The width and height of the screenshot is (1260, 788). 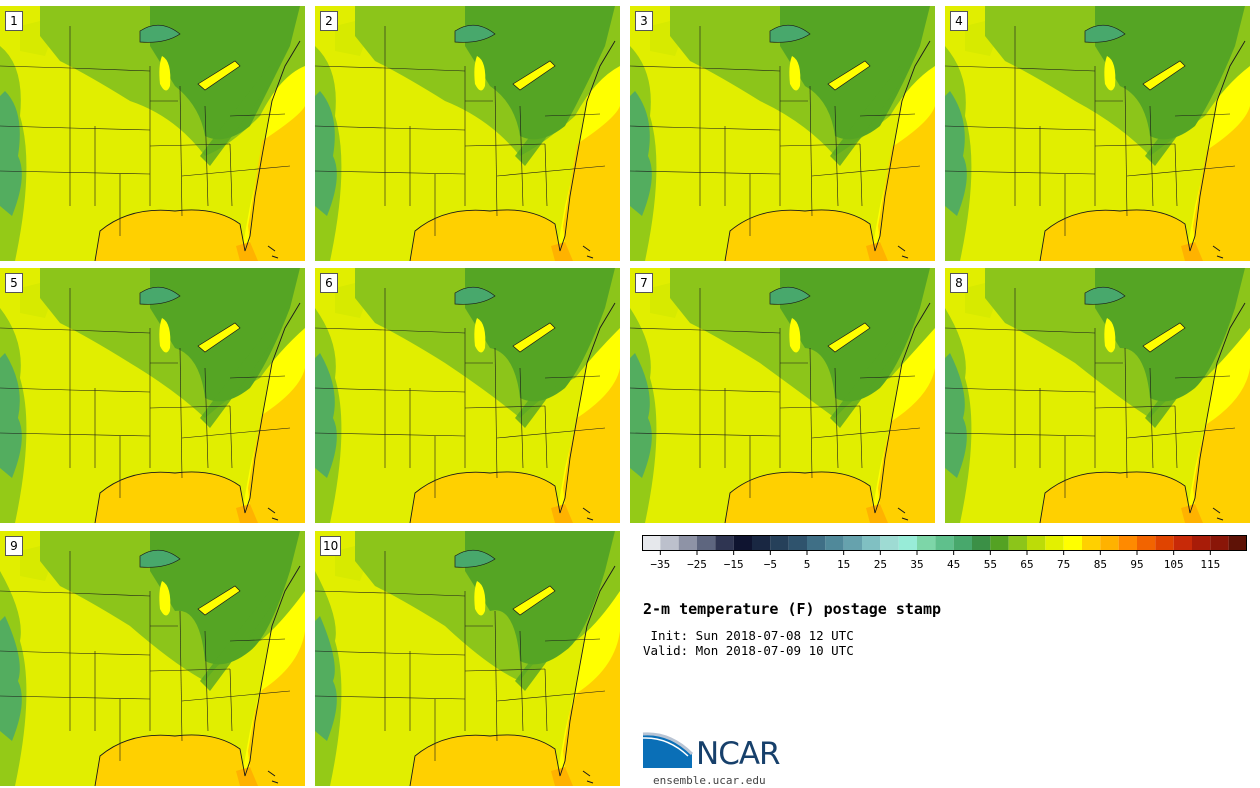 What do you see at coordinates (953, 564) in the screenshot?
I see `colorbar-tick-label: 45` at bounding box center [953, 564].